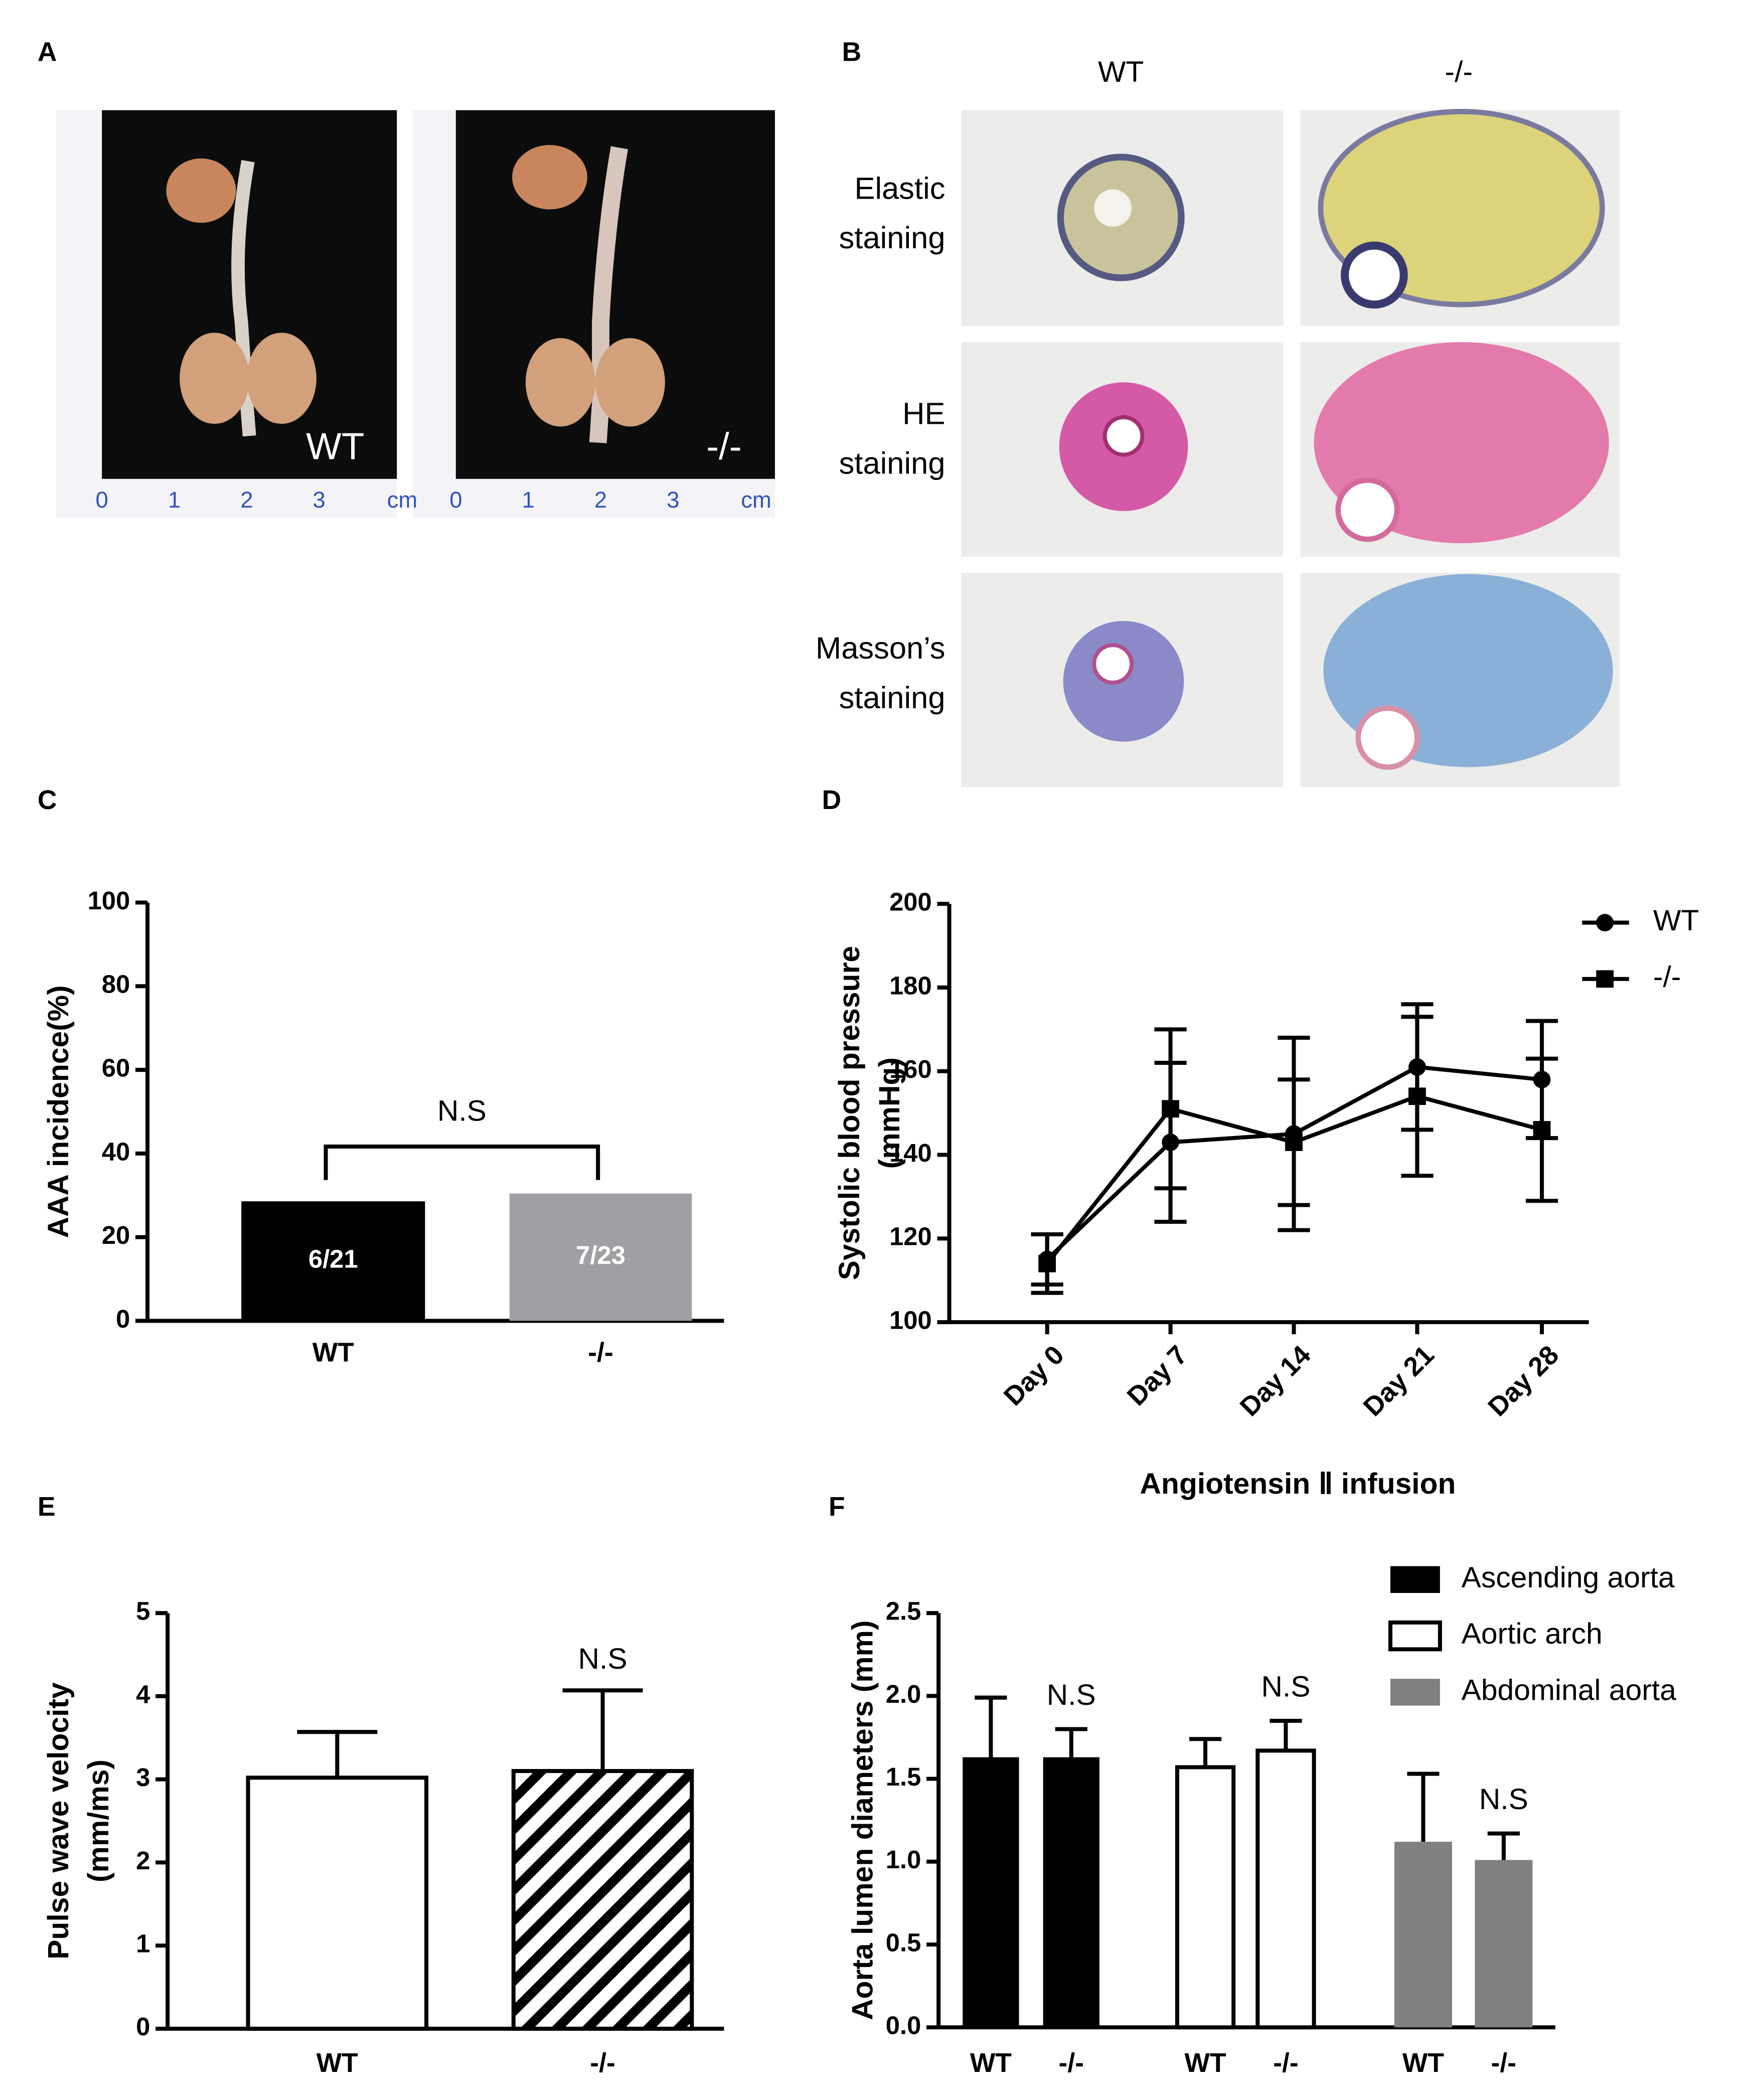 Image resolution: width=1743 pixels, height=2100 pixels. Describe the element at coordinates (1676, 921) in the screenshot. I see `legend-label: WT` at that location.